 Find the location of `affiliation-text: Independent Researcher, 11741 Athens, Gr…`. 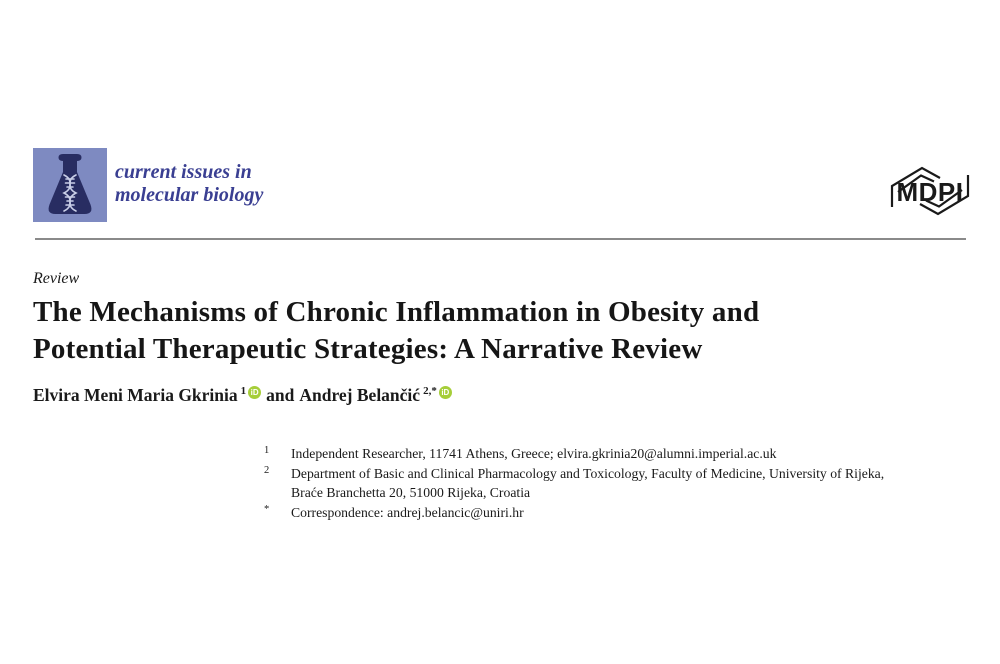

affiliation-text: Independent Researcher, 11741 Athens, Gr… is located at coordinates (534, 453).